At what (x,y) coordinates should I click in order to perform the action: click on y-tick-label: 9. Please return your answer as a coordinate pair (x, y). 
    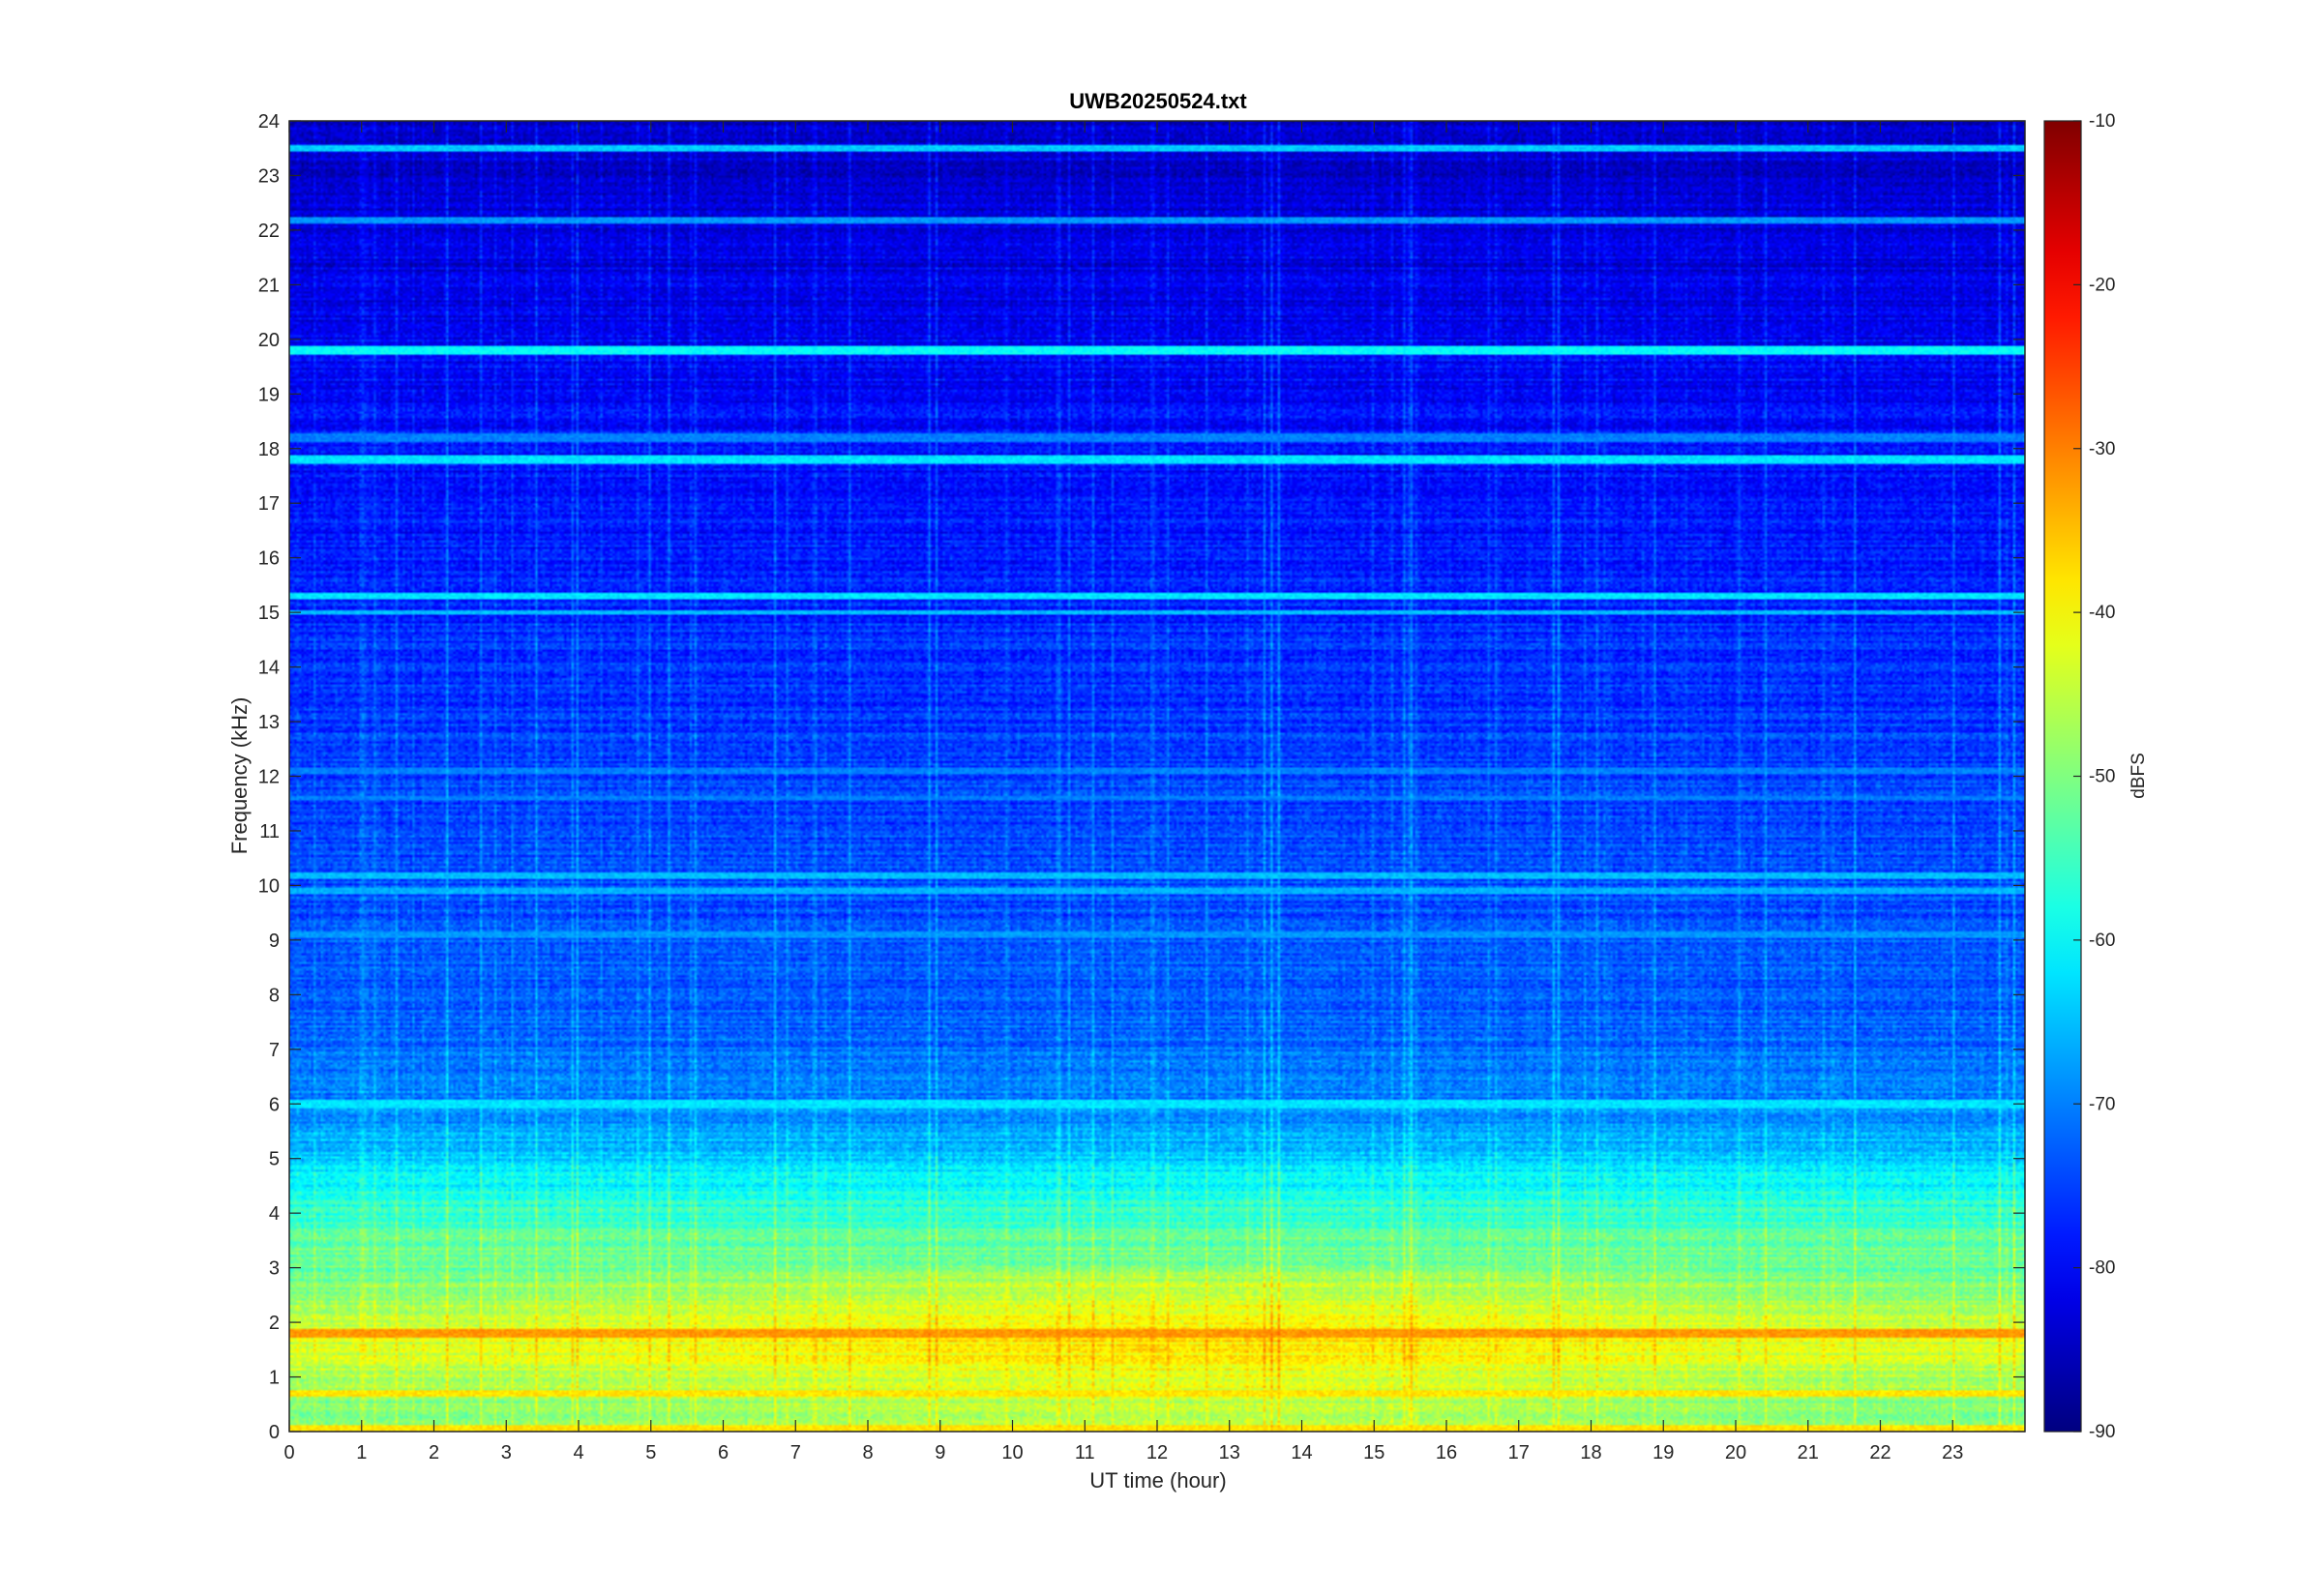
    Looking at the image, I should click on (274, 941).